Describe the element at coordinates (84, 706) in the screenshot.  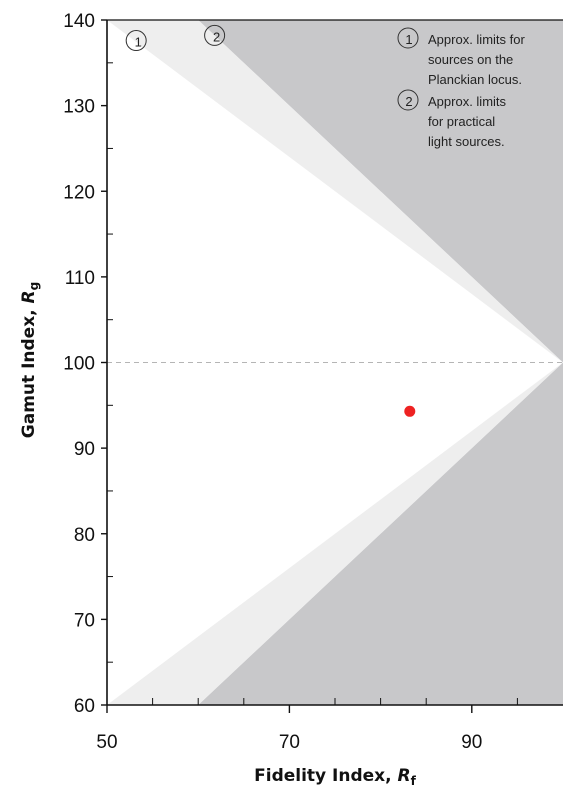
I see `y-tick-label: 60` at that location.